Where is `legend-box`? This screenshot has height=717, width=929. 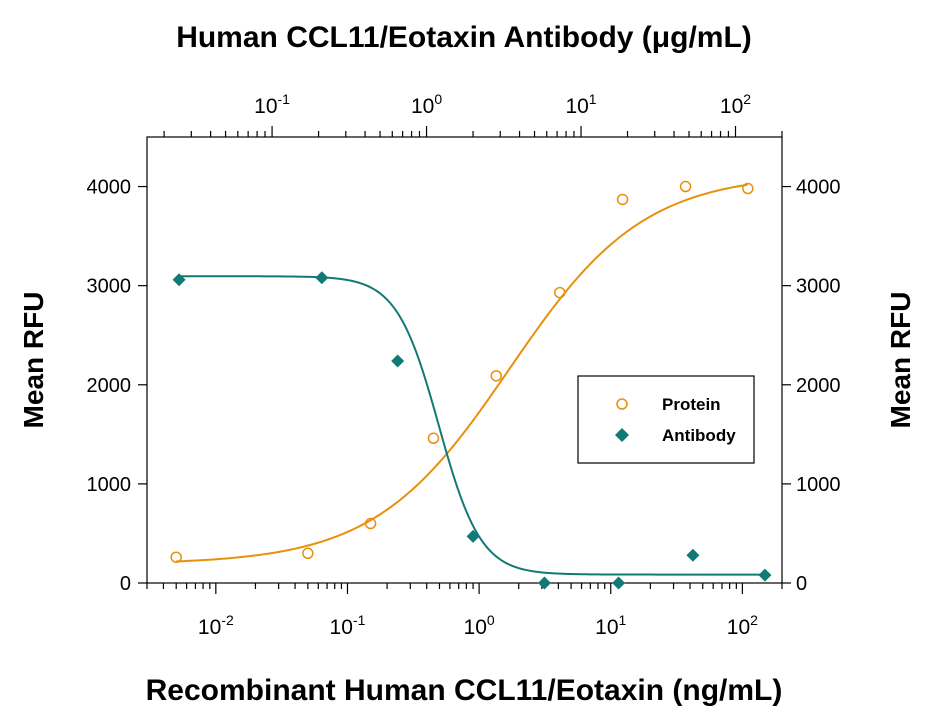
legend-box is located at coordinates (666, 419).